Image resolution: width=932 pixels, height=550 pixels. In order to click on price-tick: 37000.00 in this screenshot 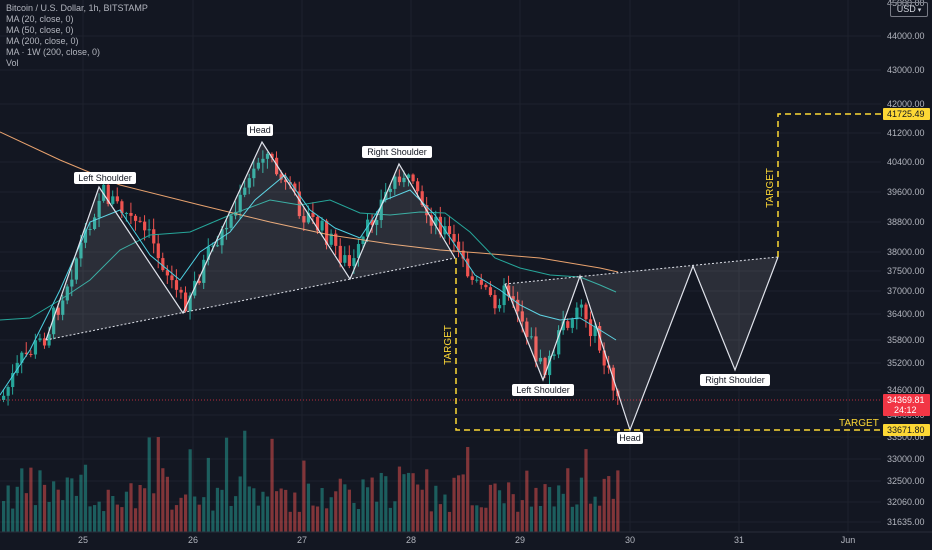, I will do `click(906, 291)`.